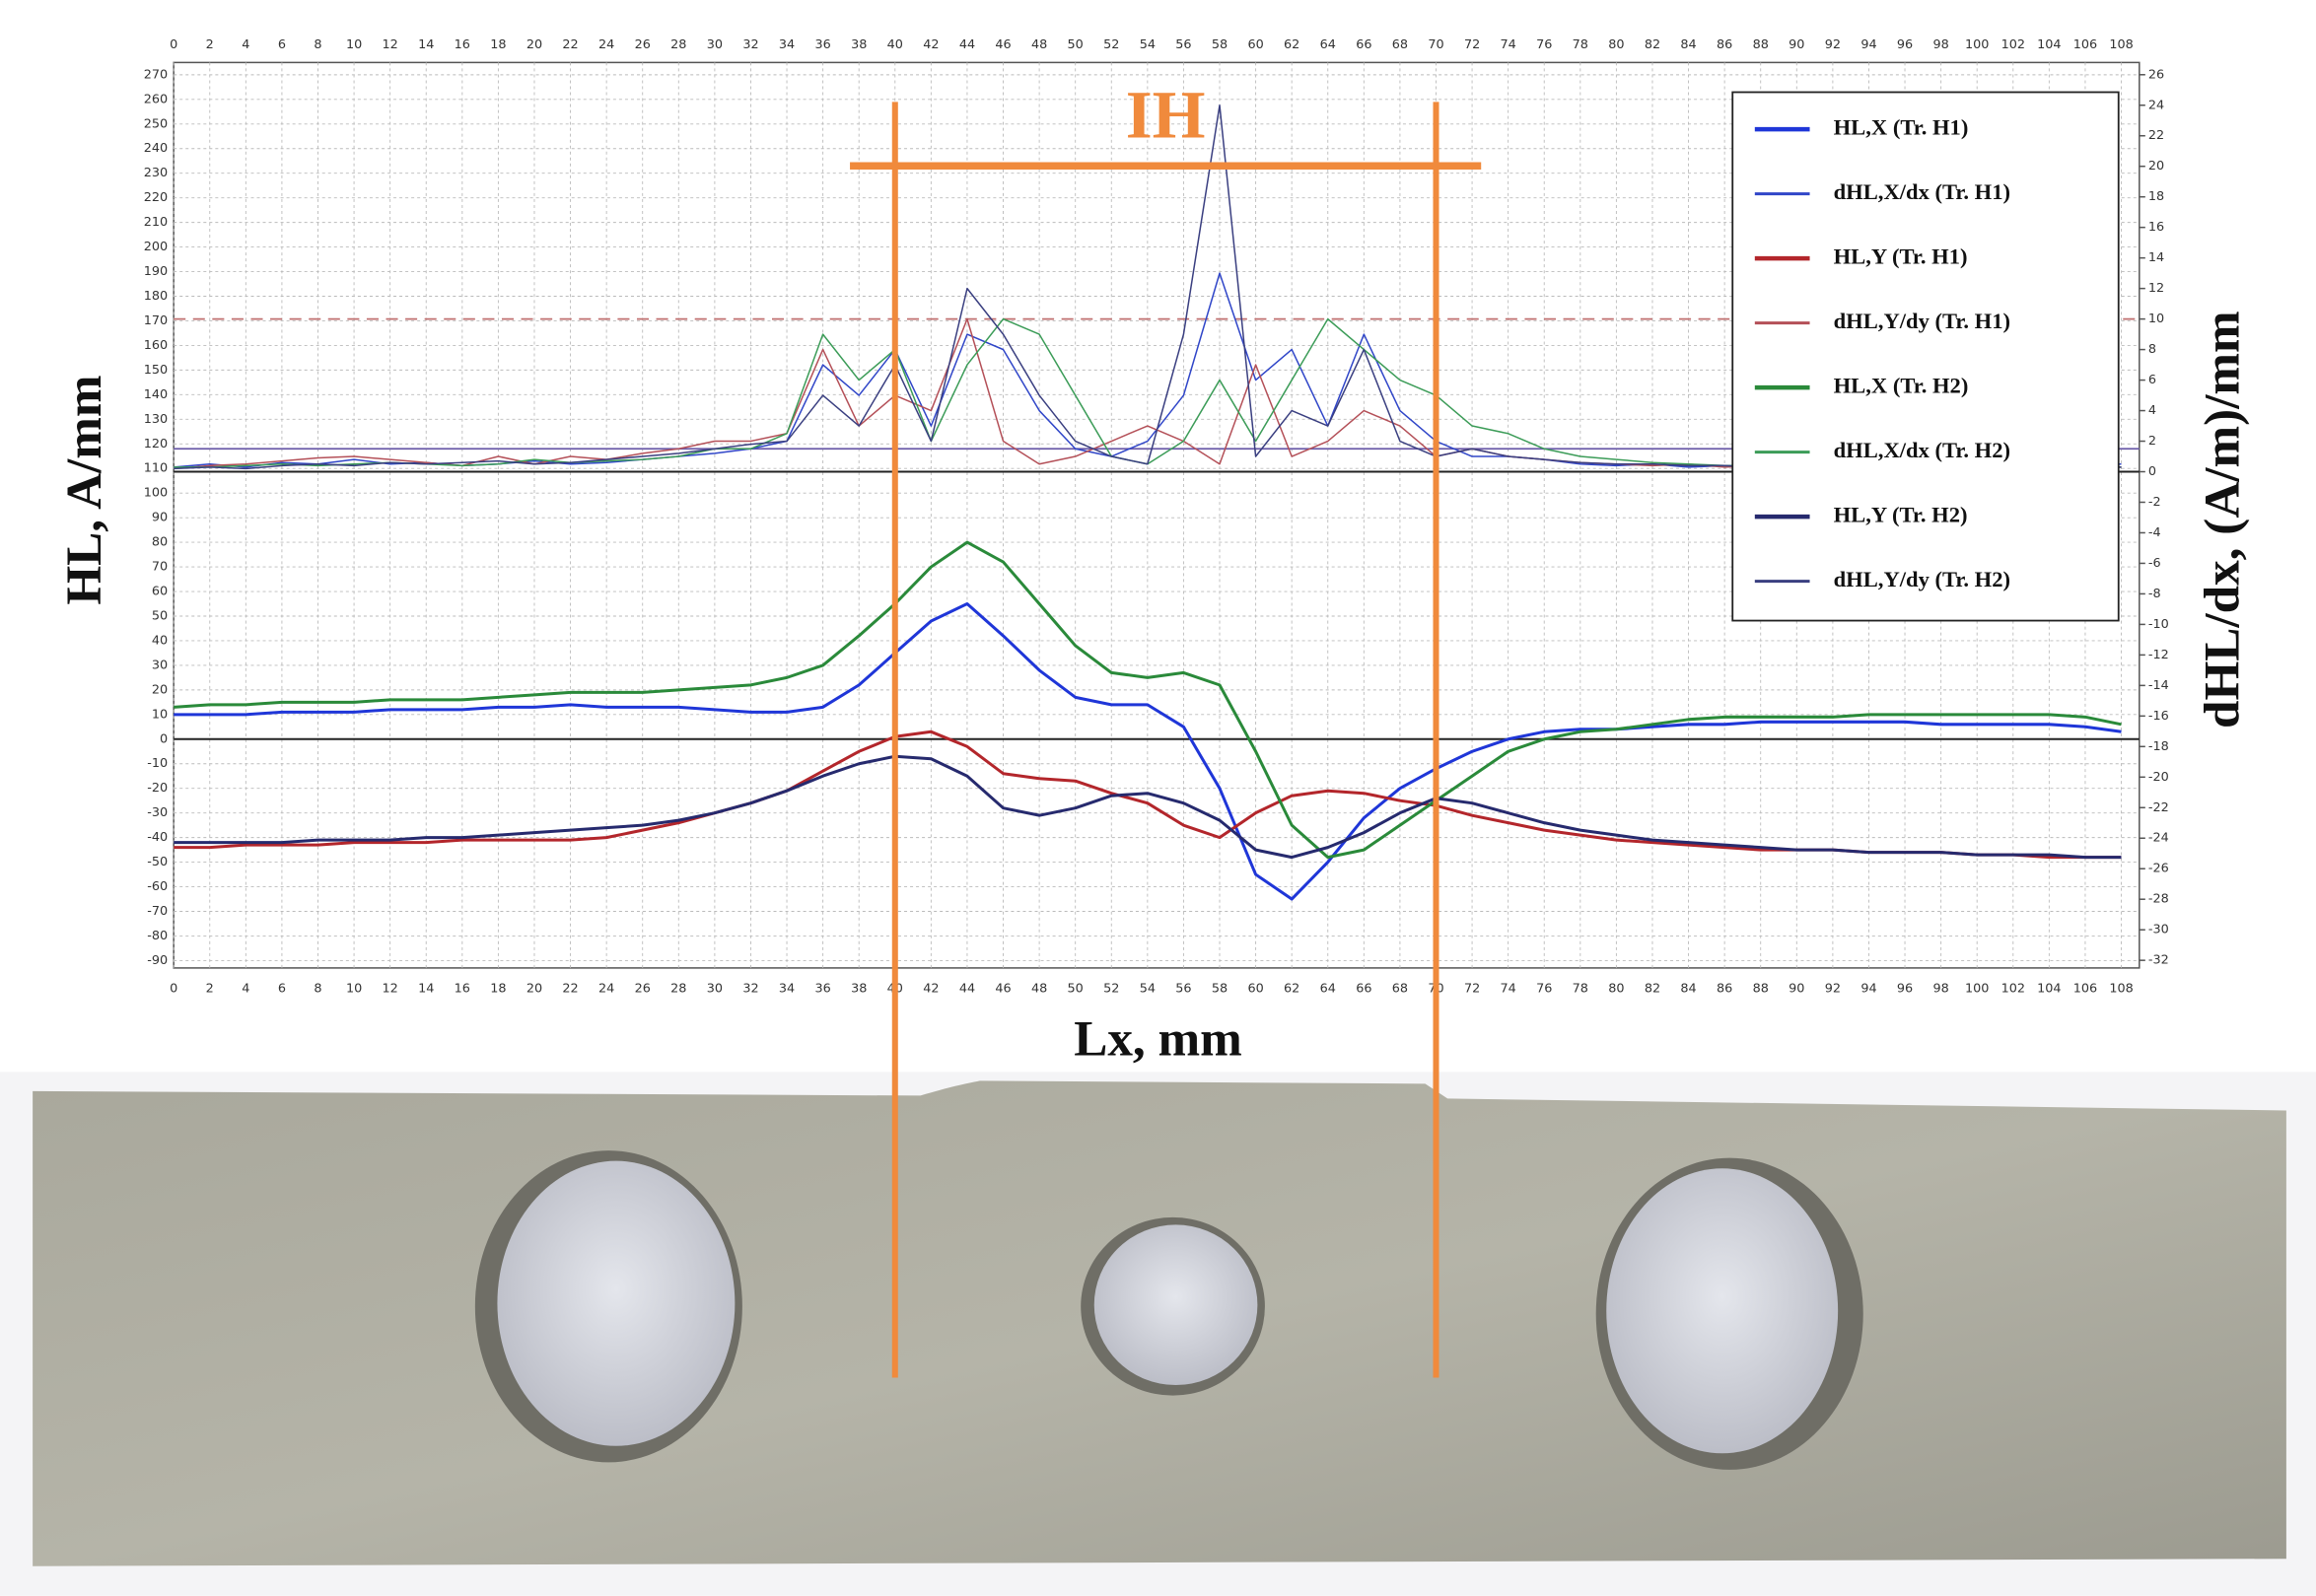 The height and width of the screenshot is (1596, 2316). Describe the element at coordinates (1400, 44) in the screenshot. I see `x-tick-label: 68` at that location.